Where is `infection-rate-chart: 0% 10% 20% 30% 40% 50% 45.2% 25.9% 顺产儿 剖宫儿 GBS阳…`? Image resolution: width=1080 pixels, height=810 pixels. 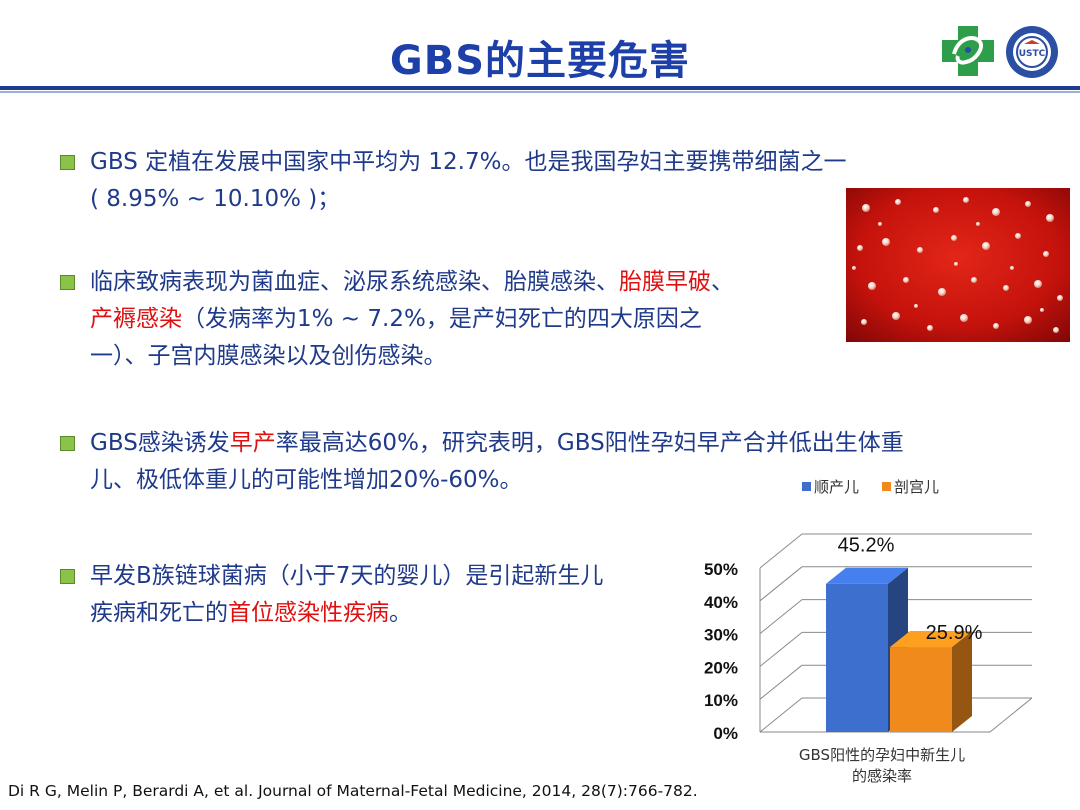 infection-rate-chart: 0% 10% 20% 30% 40% 50% 45.2% 25.9% 顺产儿 剖宫儿 GBS阳… is located at coordinates (868, 631).